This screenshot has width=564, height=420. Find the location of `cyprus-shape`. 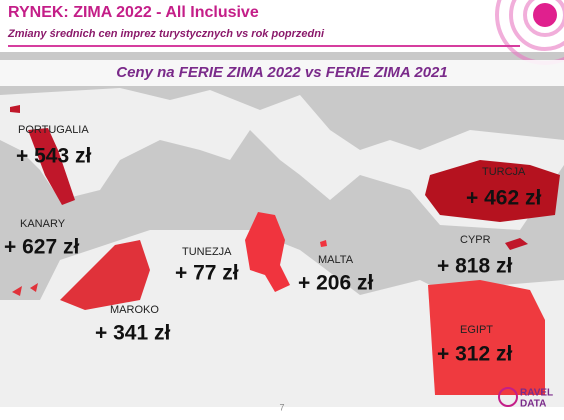

cyprus-shape is located at coordinates (516, 244).